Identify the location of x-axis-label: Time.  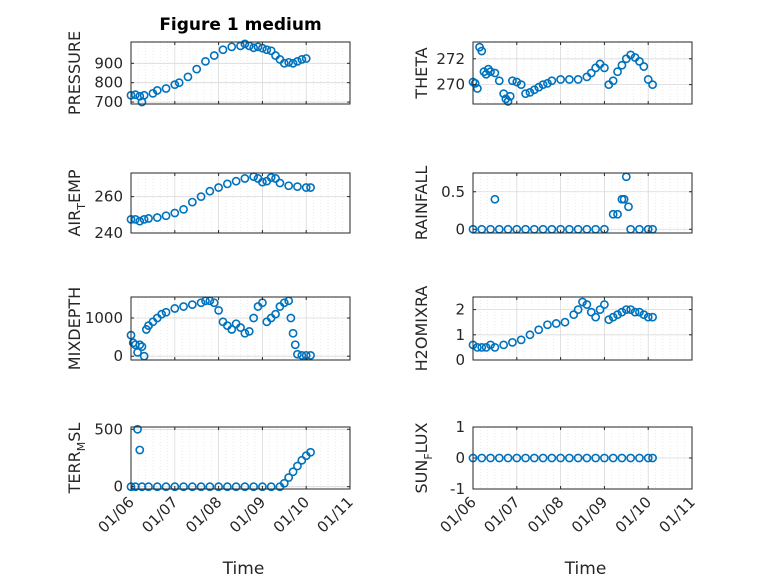
(585, 569).